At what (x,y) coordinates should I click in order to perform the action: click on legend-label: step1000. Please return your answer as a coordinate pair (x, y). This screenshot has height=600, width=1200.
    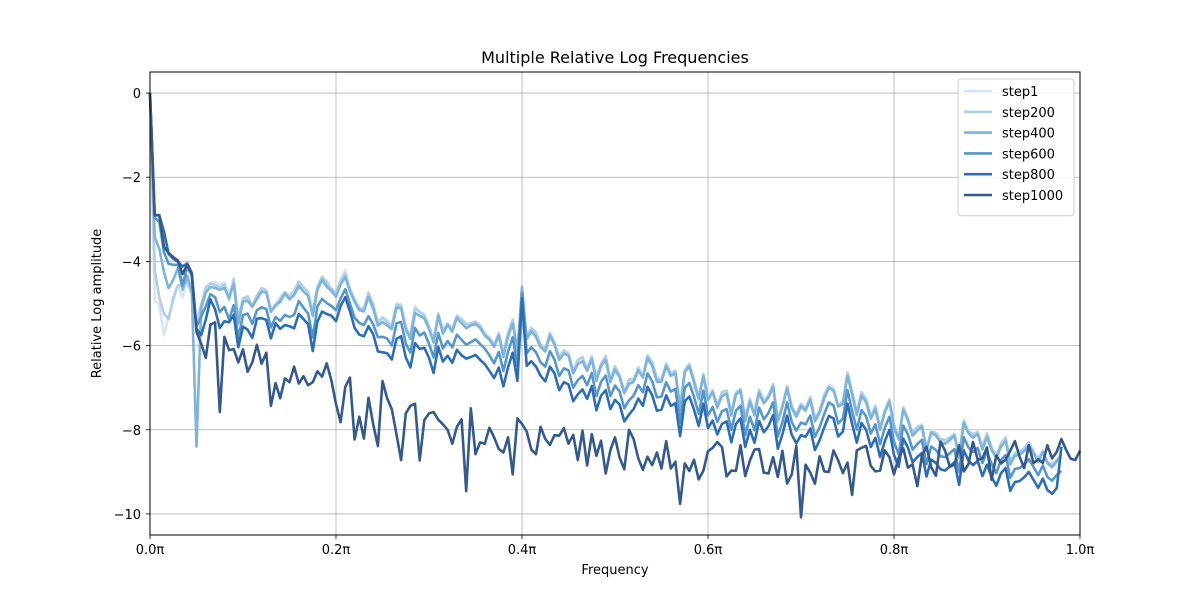
    Looking at the image, I should click on (1032, 196).